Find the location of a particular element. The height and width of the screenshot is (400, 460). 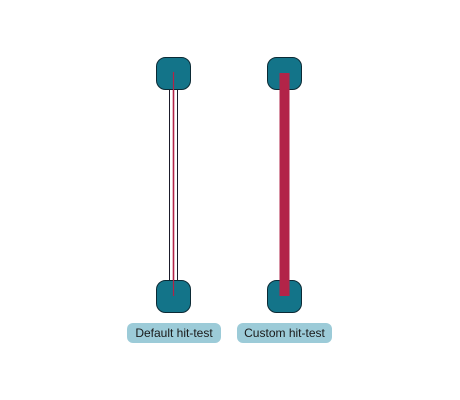

custom-hit-test-label-text: Custom hit-test is located at coordinates (284, 333).